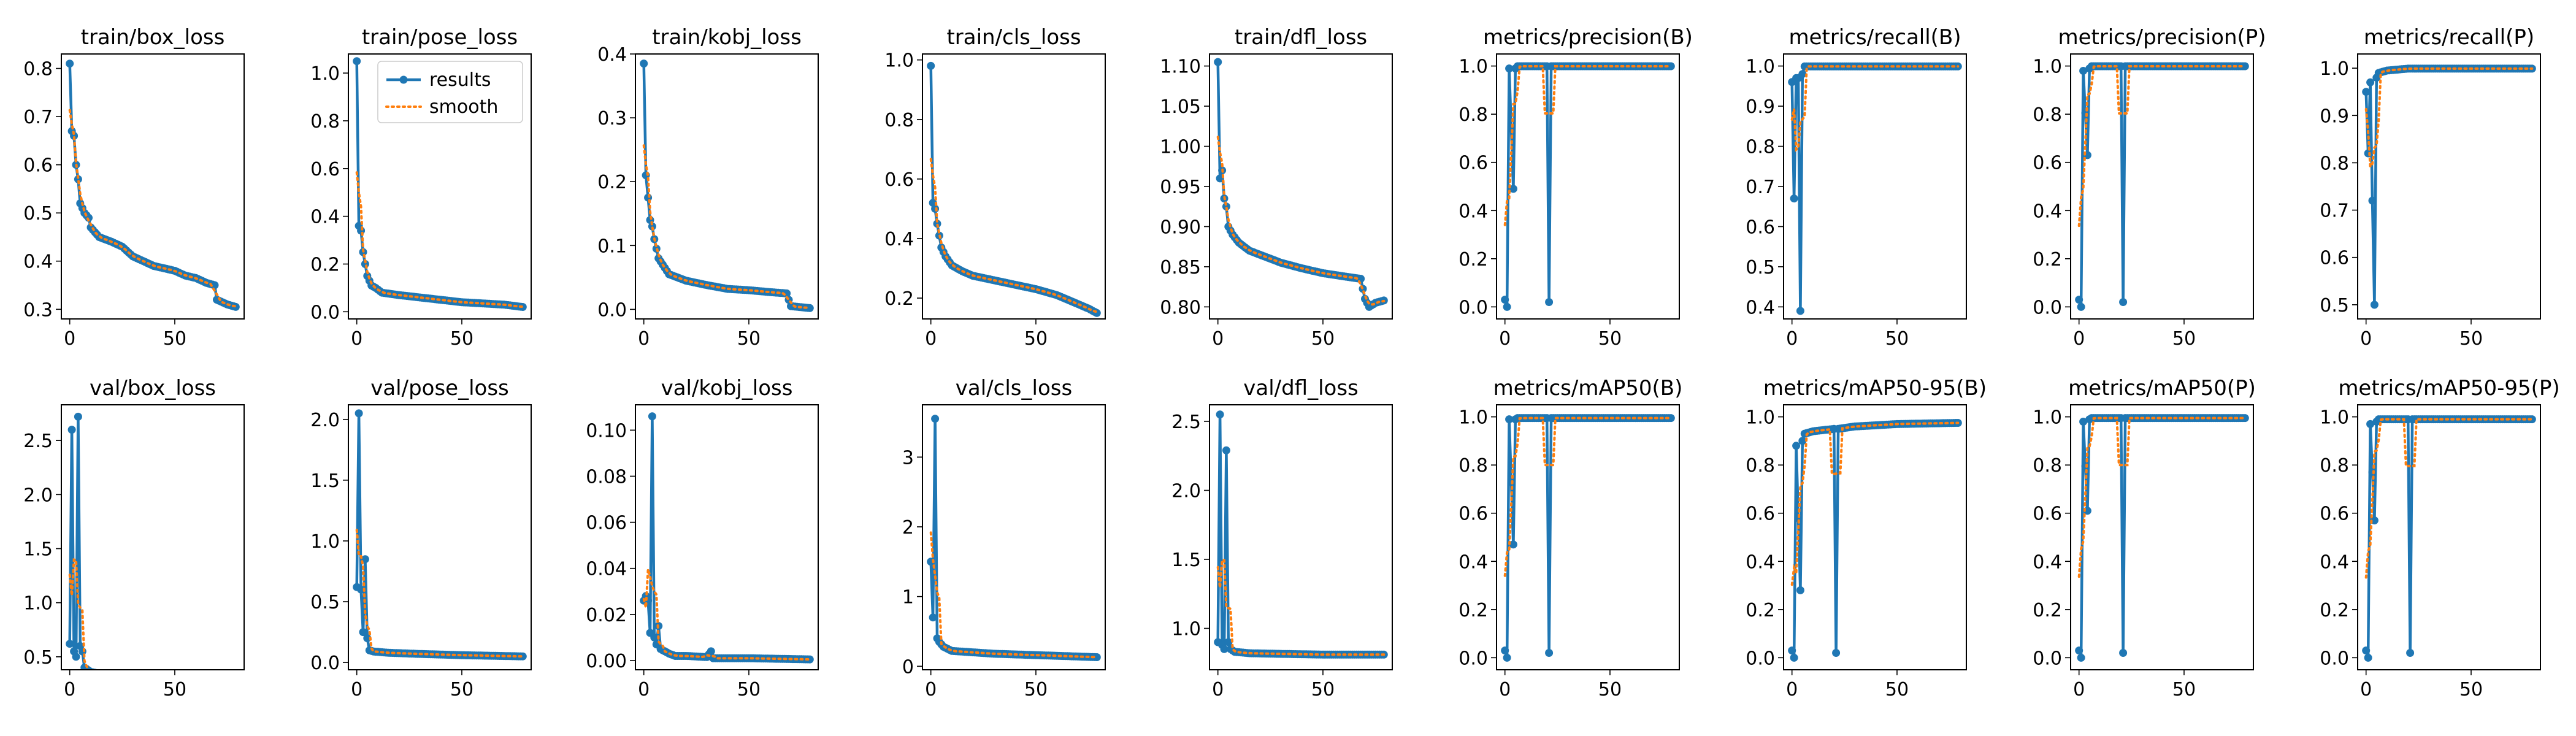  Describe the element at coordinates (1875, 388) in the screenshot. I see `subplot-title: metrics/mAP50-95(B)` at that location.